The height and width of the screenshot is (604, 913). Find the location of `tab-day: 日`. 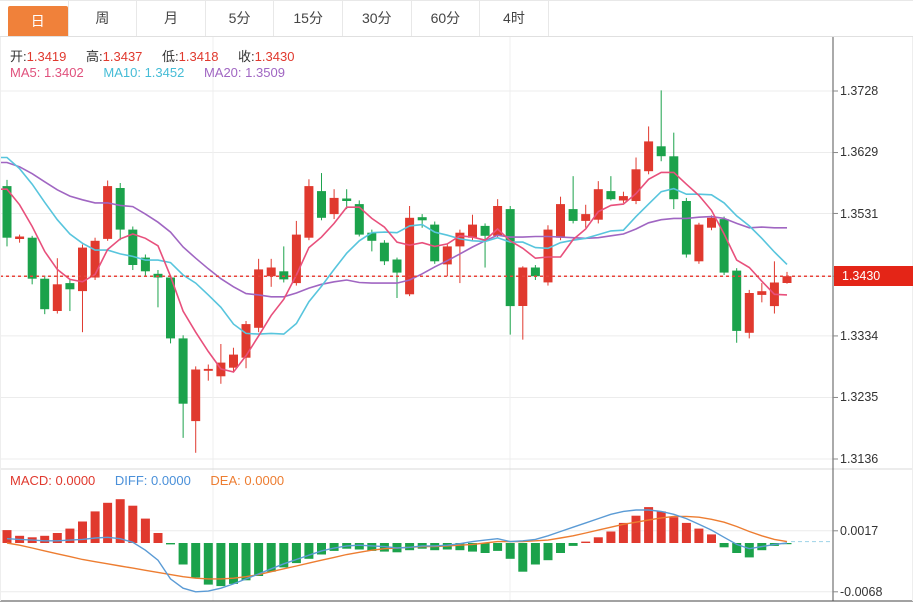

tab-day: 日 is located at coordinates (34, 18).